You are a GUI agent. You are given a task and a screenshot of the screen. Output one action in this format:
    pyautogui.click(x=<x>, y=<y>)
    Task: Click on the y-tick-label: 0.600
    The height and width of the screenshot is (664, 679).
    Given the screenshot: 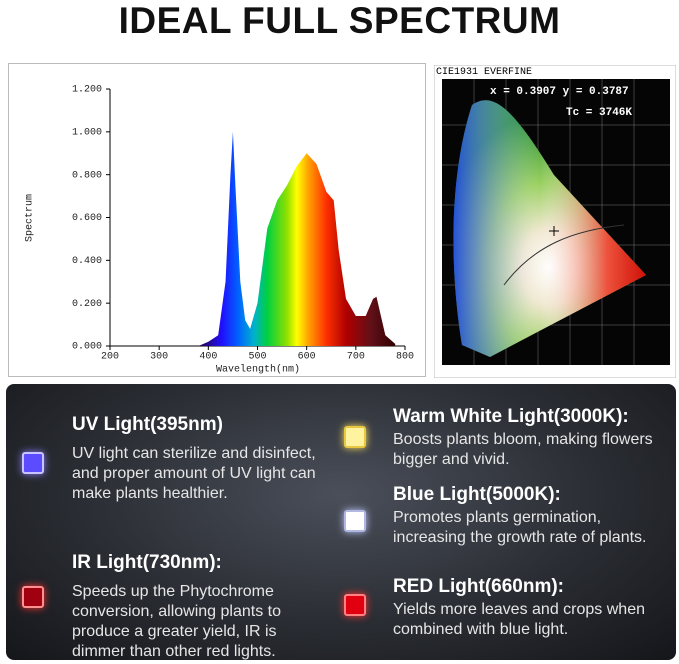 What is the action you would take?
    pyautogui.click(x=87, y=218)
    